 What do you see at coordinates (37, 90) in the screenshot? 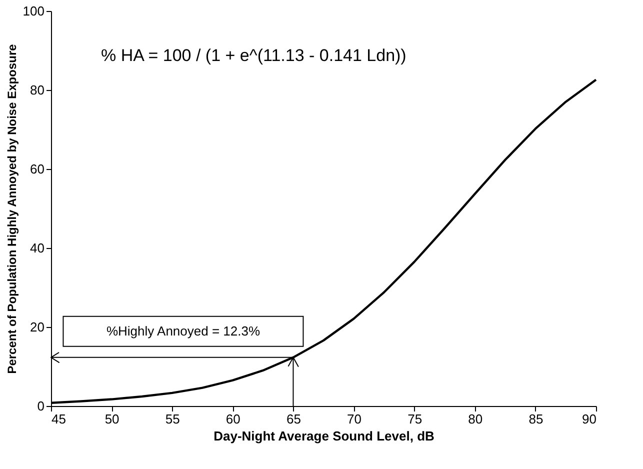
I see `y-tick-label: 80` at bounding box center [37, 90].